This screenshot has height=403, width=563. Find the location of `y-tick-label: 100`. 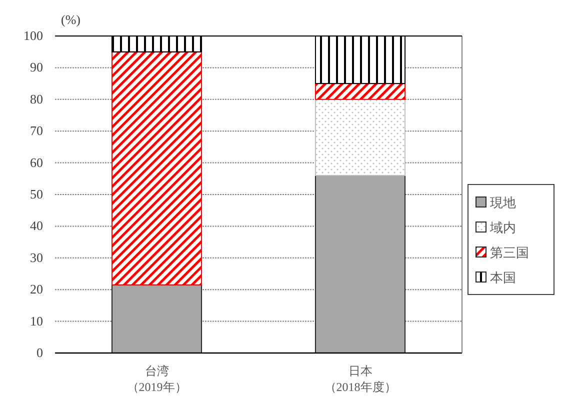

y-tick-label: 100 is located at coordinates (33, 35).